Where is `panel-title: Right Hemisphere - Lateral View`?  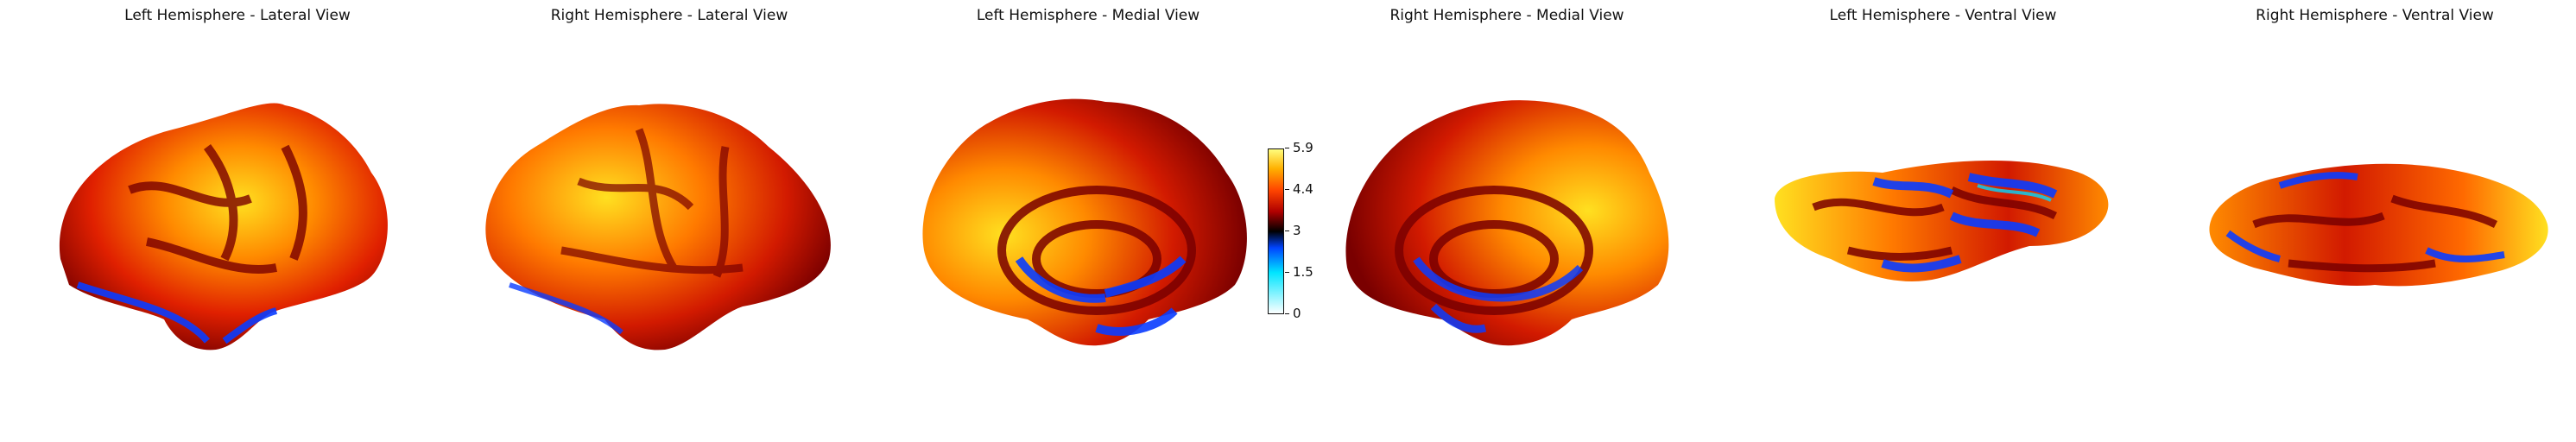
panel-title: Right Hemisphere - Lateral View is located at coordinates (669, 15).